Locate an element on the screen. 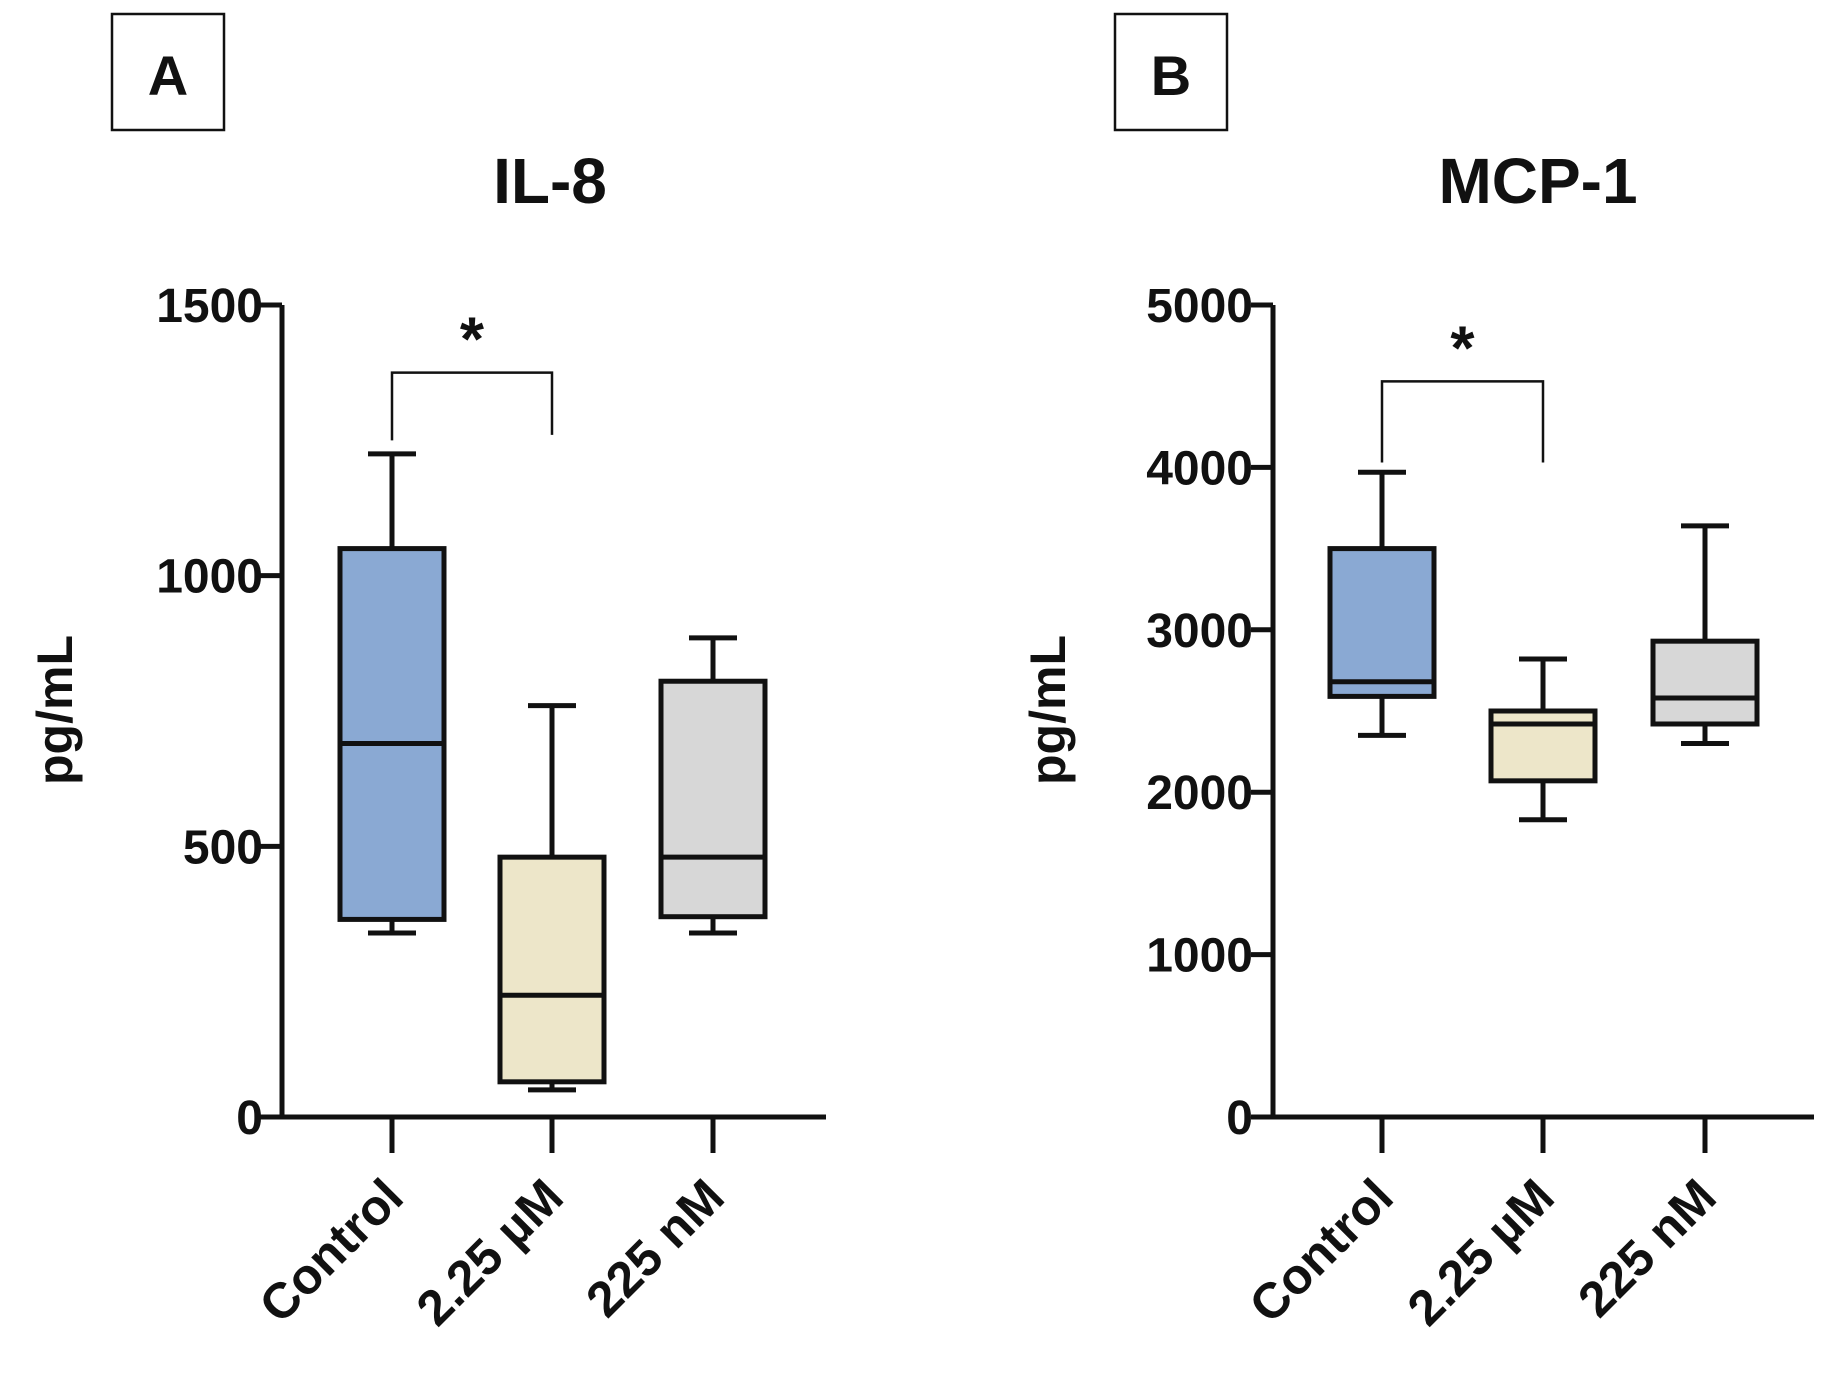  y-tick-label-b: 4000 is located at coordinates (1199, 468).